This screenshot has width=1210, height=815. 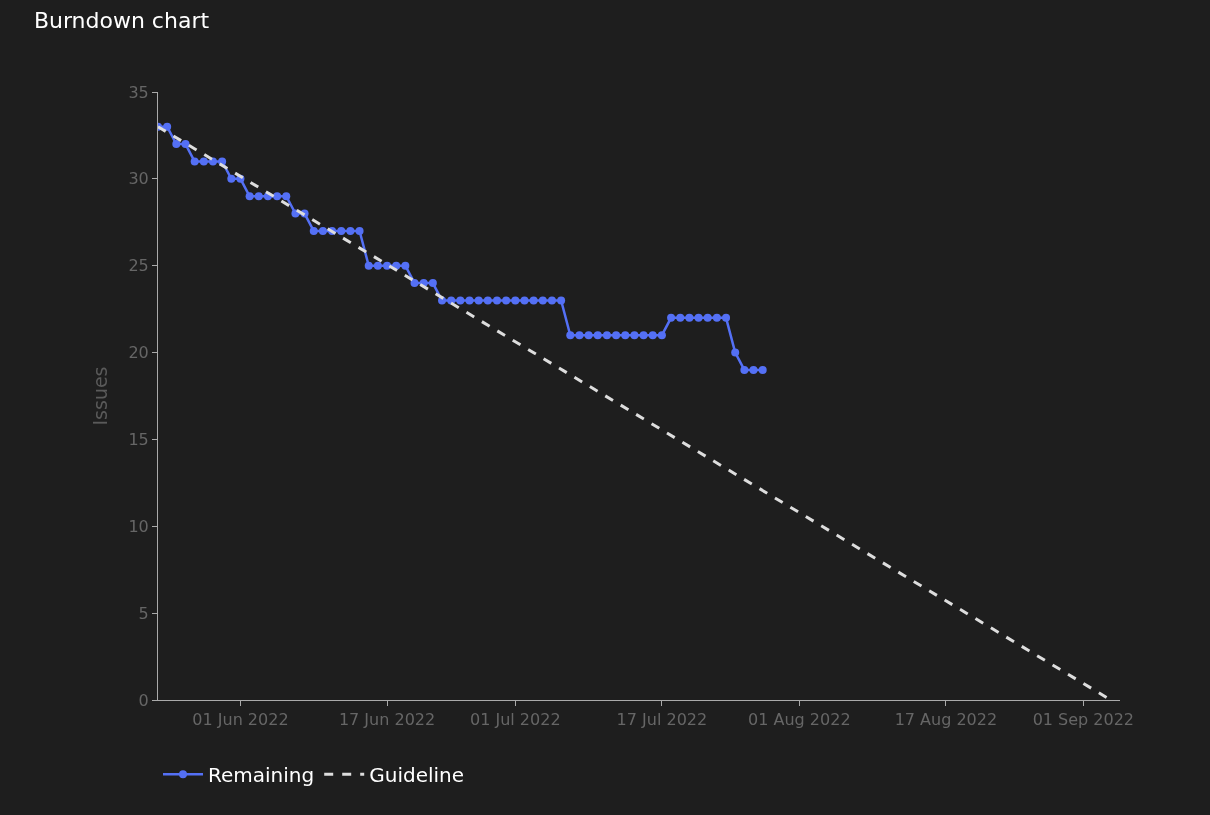 I want to click on y-tick-label: 25, so click(x=138, y=266).